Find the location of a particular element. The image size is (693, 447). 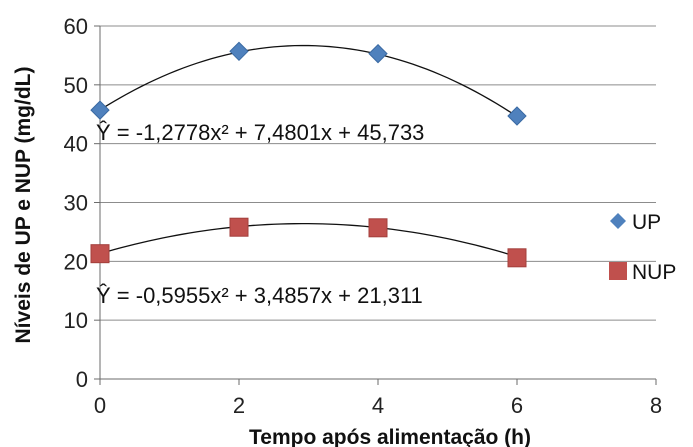

equation-nup: Ŷ = -0,5955x² + 3,4857x + 21,311 is located at coordinates (259, 295).